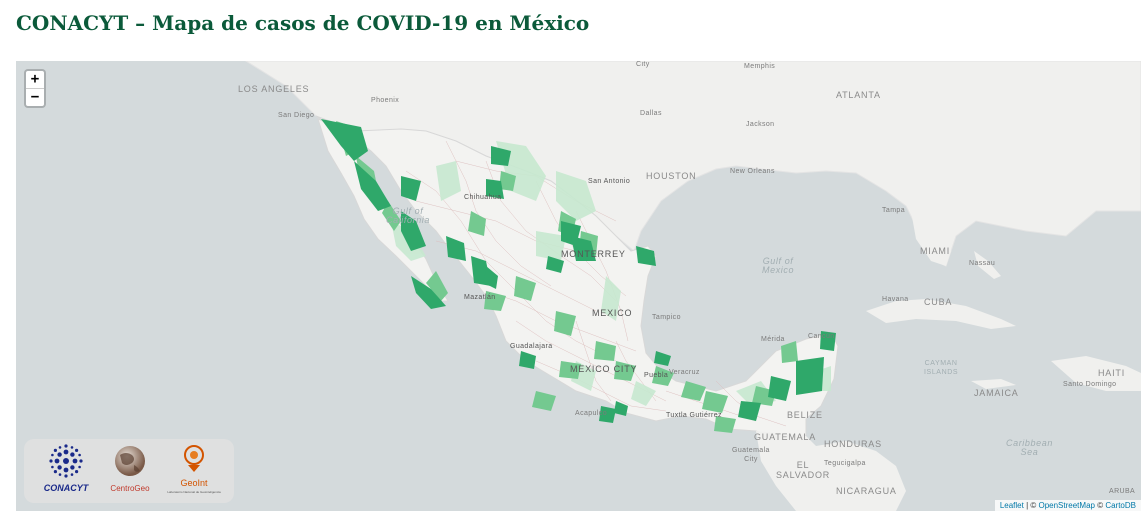 The width and height of the screenshot is (1147, 522). Describe the element at coordinates (778, 270) in the screenshot. I see `label-gulf-mexico-line2: Mexico` at that location.